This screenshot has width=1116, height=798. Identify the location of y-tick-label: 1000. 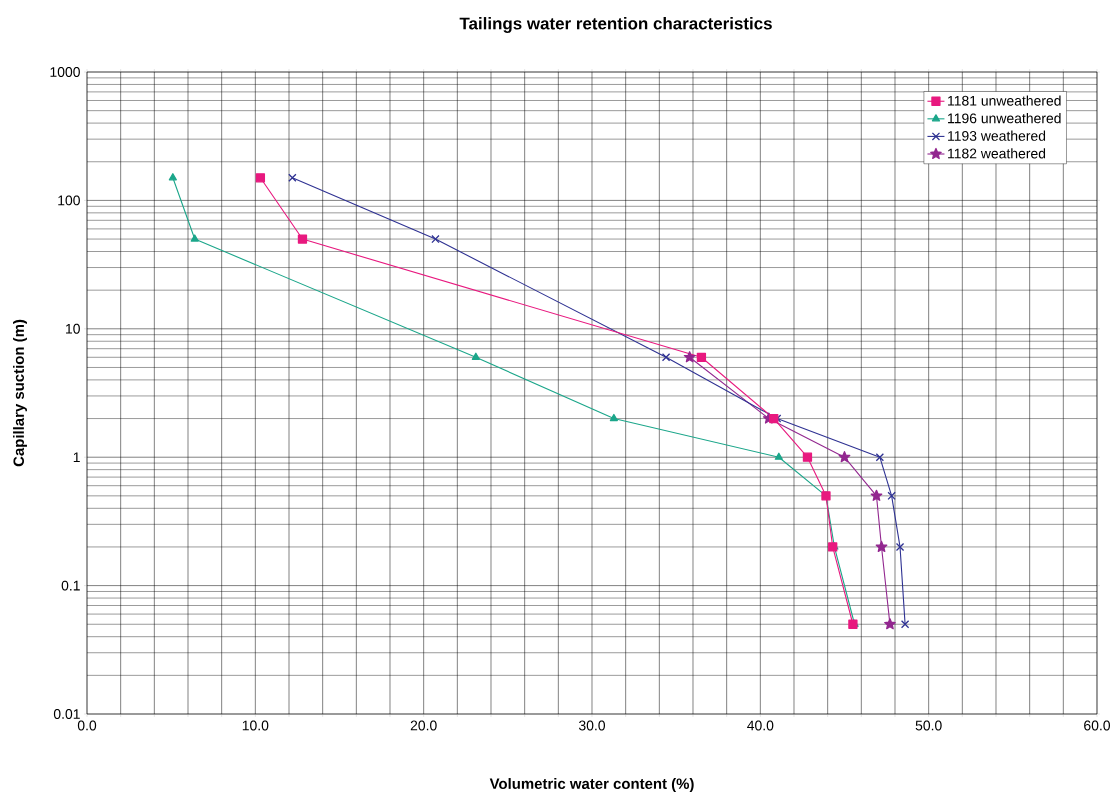
(65, 72).